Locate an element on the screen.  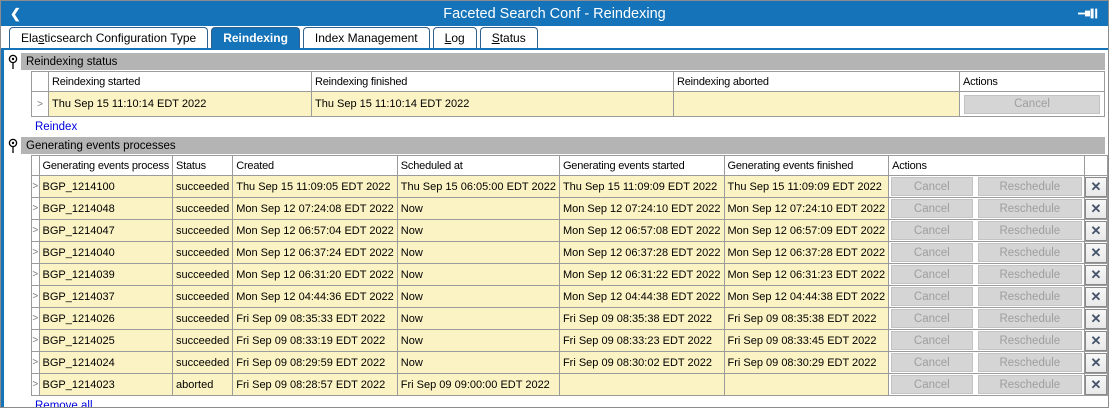
finished-cell is located at coordinates (806, 384).